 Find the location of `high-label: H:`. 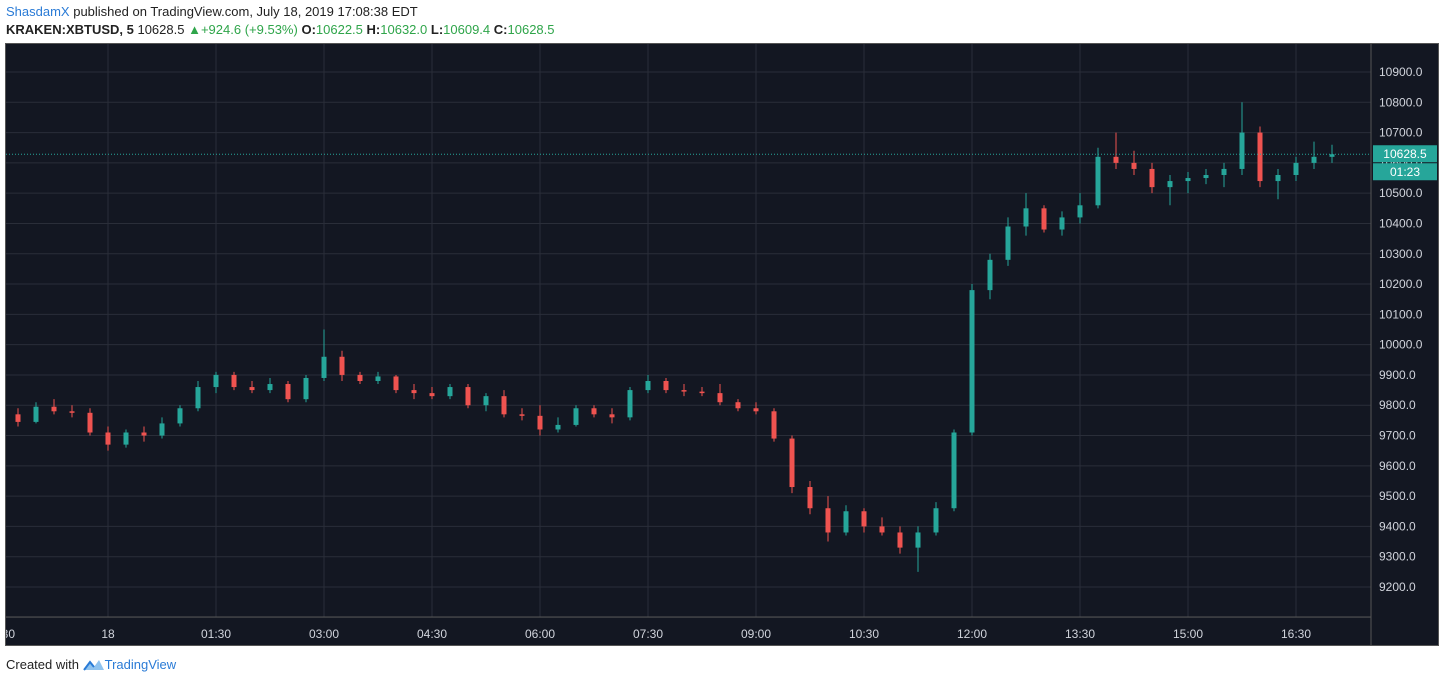

high-label: H: is located at coordinates (373, 29).